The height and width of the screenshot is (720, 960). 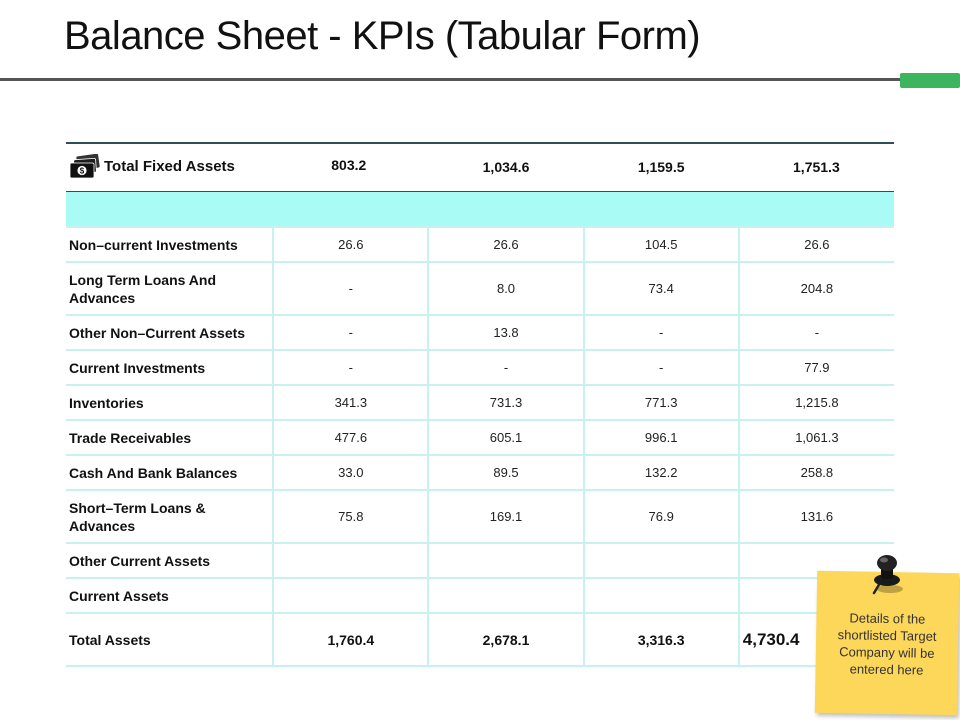 What do you see at coordinates (170, 516) in the screenshot?
I see `row-label: Short–Term Loans & Advances` at bounding box center [170, 516].